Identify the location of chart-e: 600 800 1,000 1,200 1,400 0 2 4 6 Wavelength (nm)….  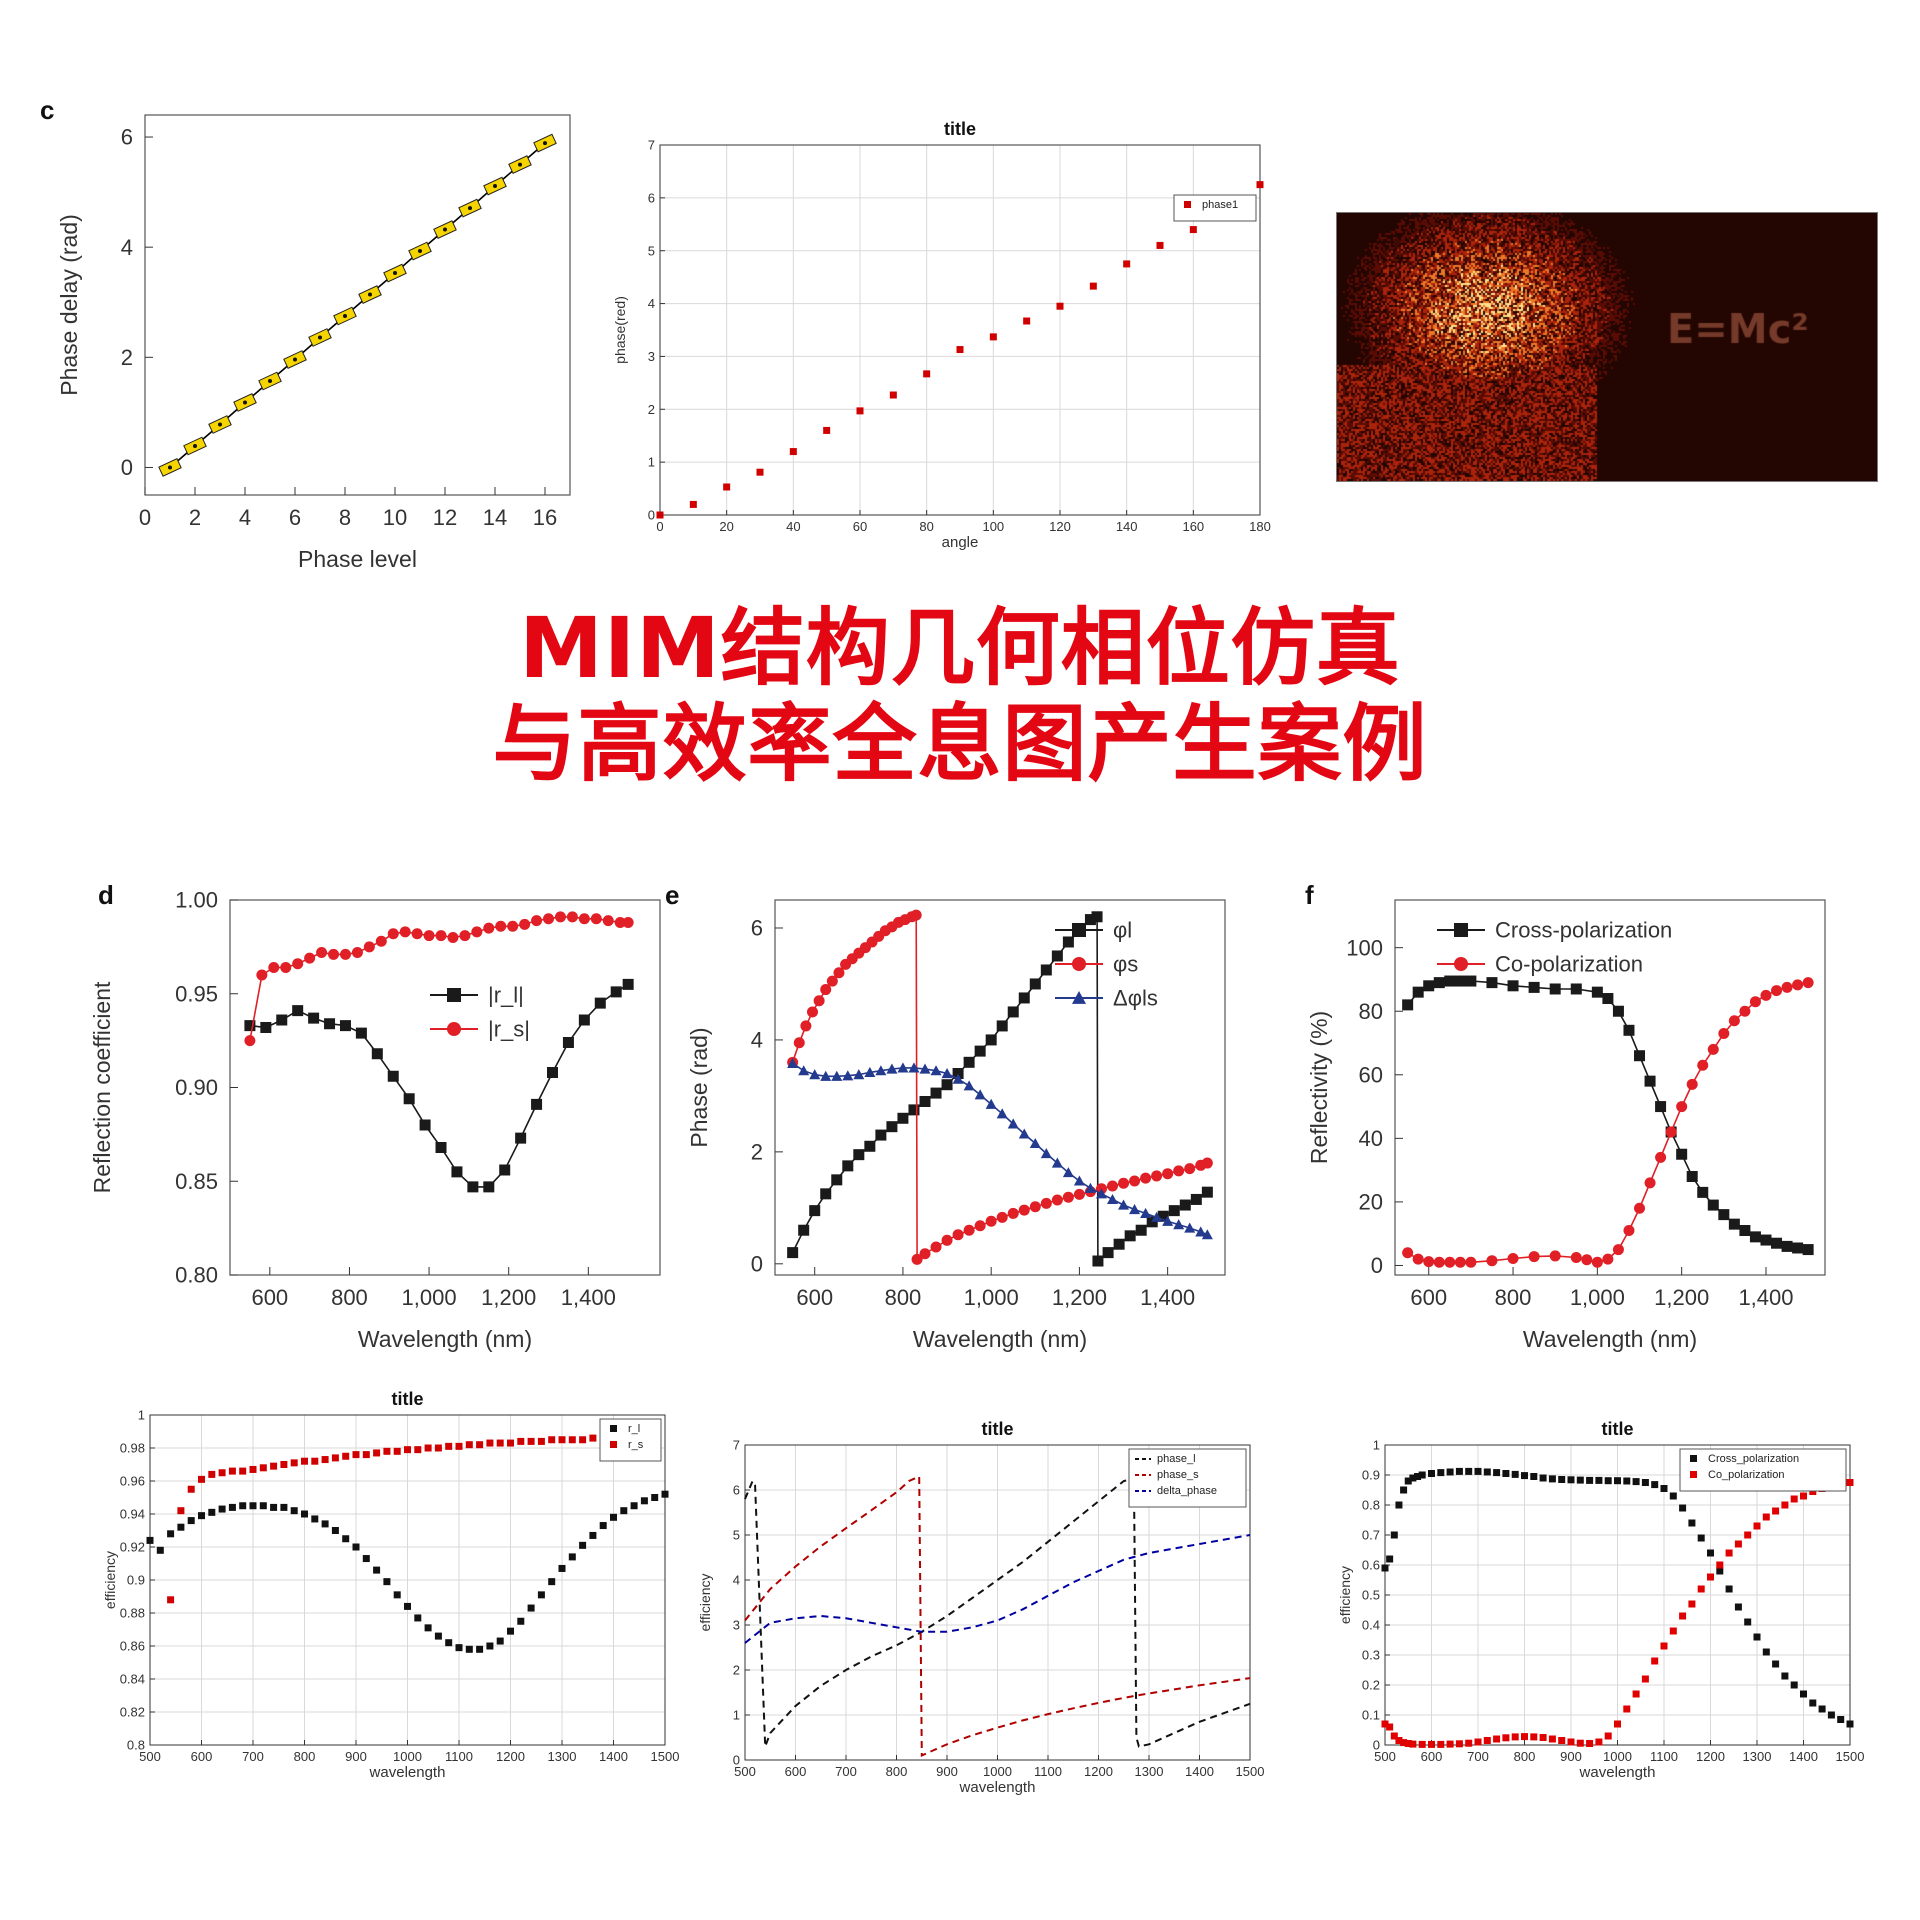
(945, 1116).